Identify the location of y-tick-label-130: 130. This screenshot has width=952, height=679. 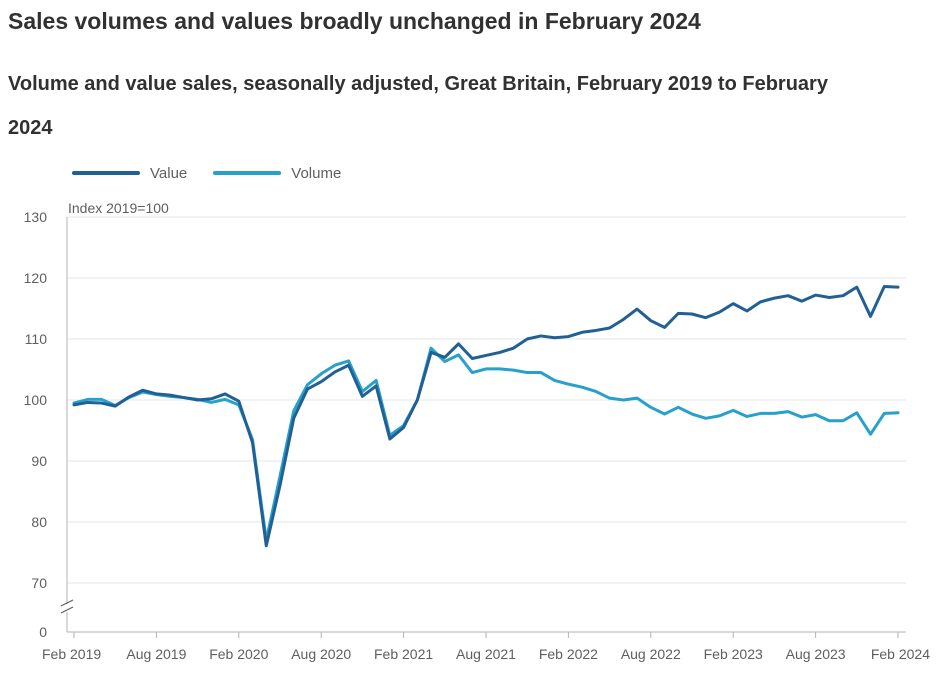
(36, 217).